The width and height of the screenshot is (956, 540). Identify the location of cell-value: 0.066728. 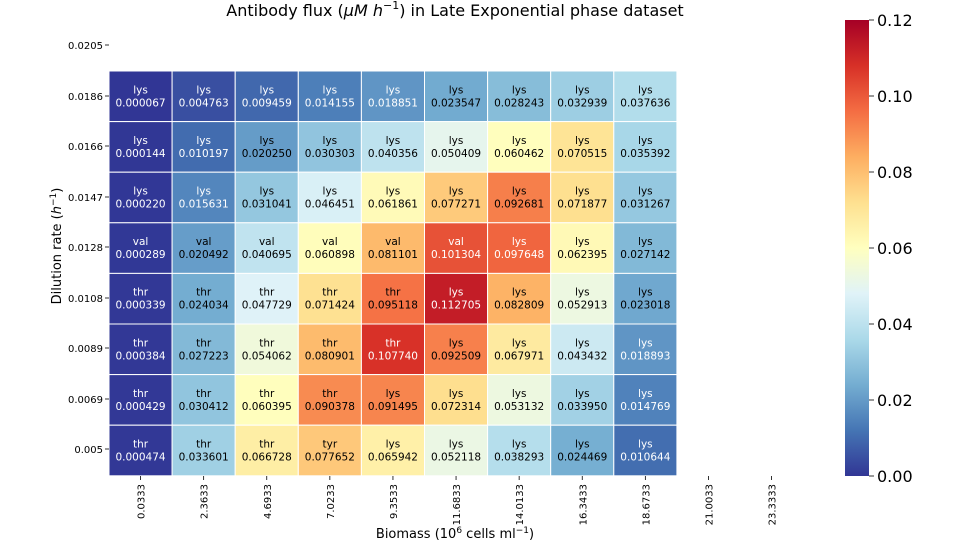
(267, 458).